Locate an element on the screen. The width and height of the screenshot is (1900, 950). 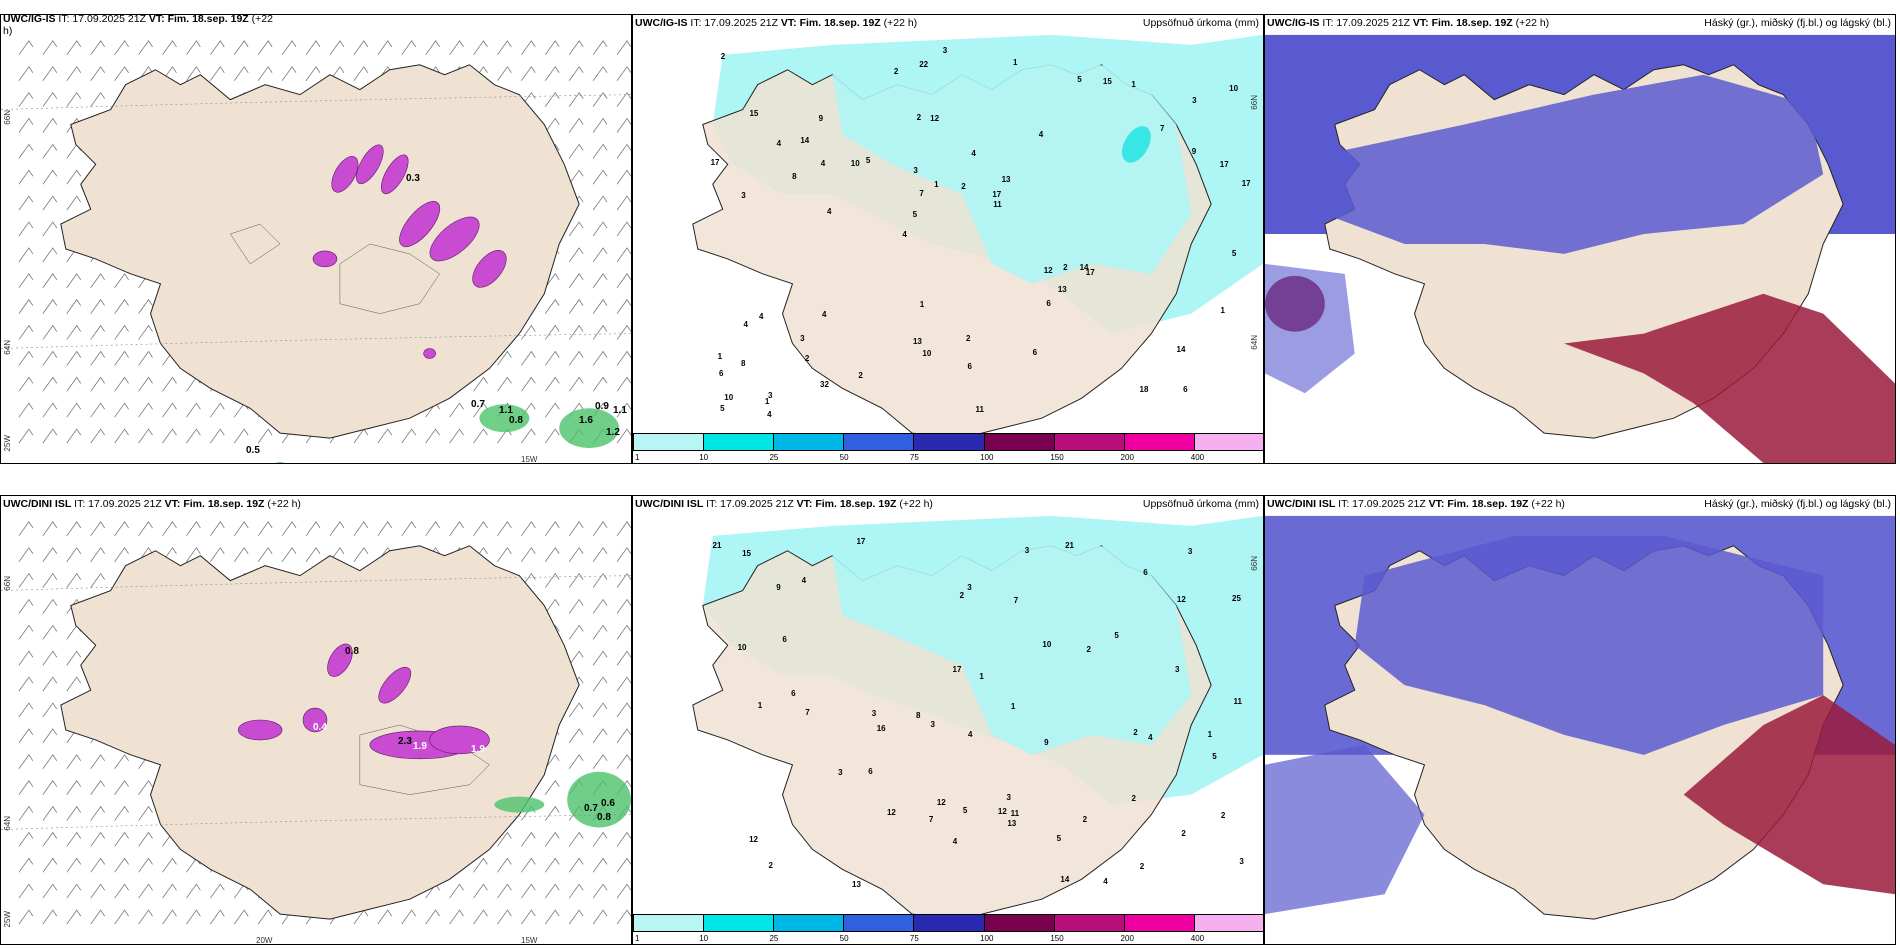
colorbar-tick-label: 25 is located at coordinates (774, 457).